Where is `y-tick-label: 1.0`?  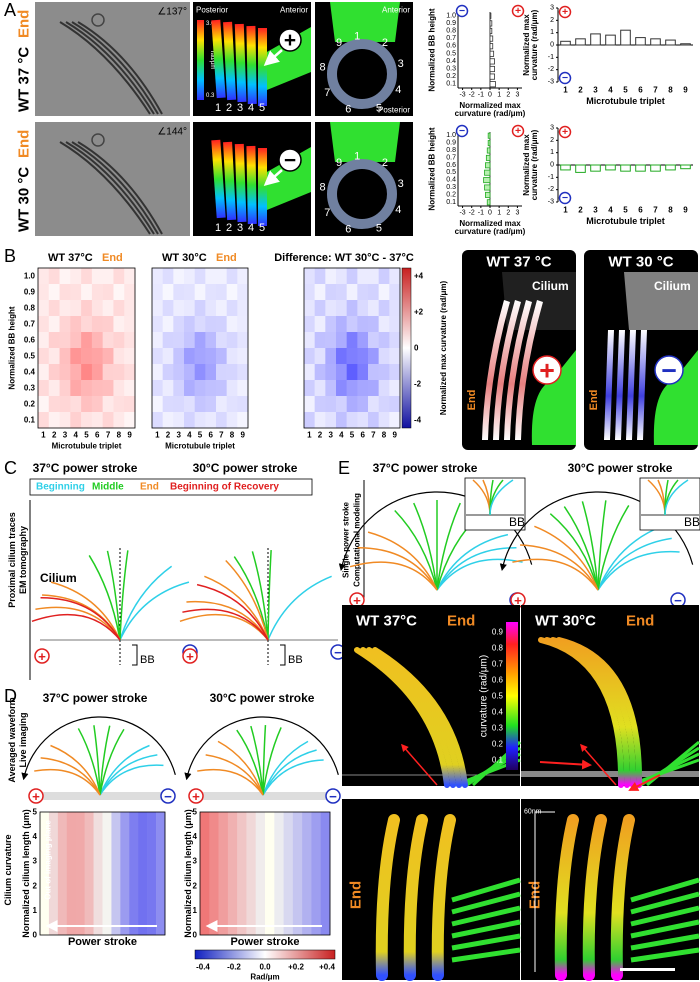
y-tick-label: 1.0 is located at coordinates (451, 135).